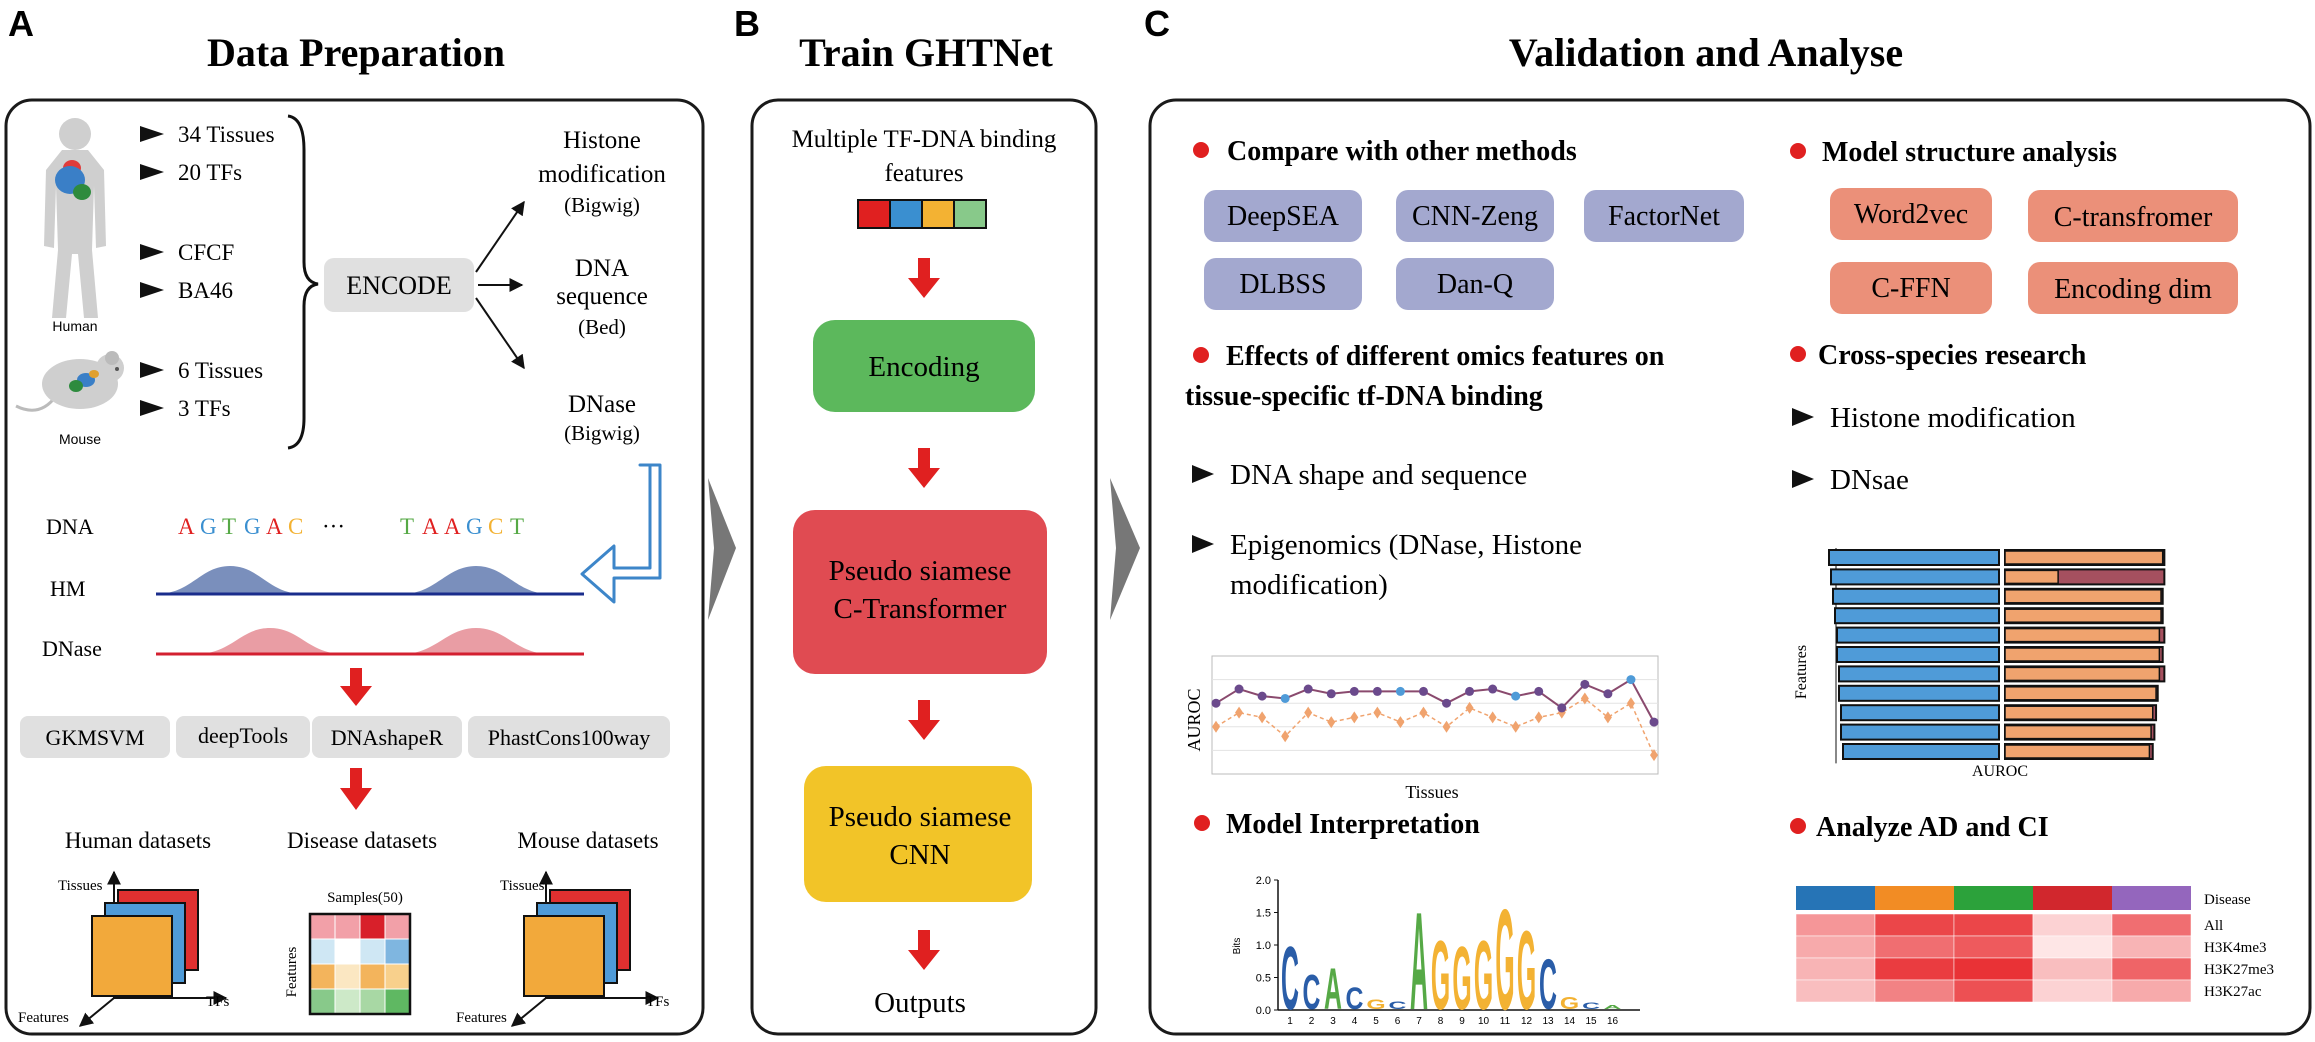  I want to click on logo-xtick-label: 8, so click(1441, 1021).